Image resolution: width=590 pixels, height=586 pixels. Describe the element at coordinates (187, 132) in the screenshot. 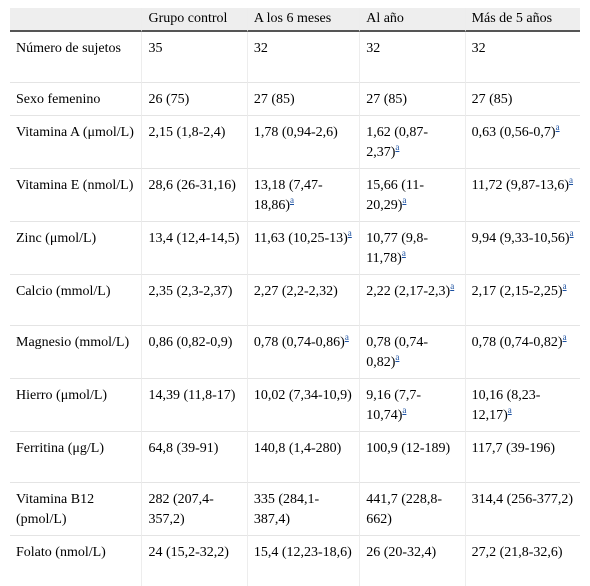

I see `cell-value: 2,15 (1,8-2,4)` at that location.